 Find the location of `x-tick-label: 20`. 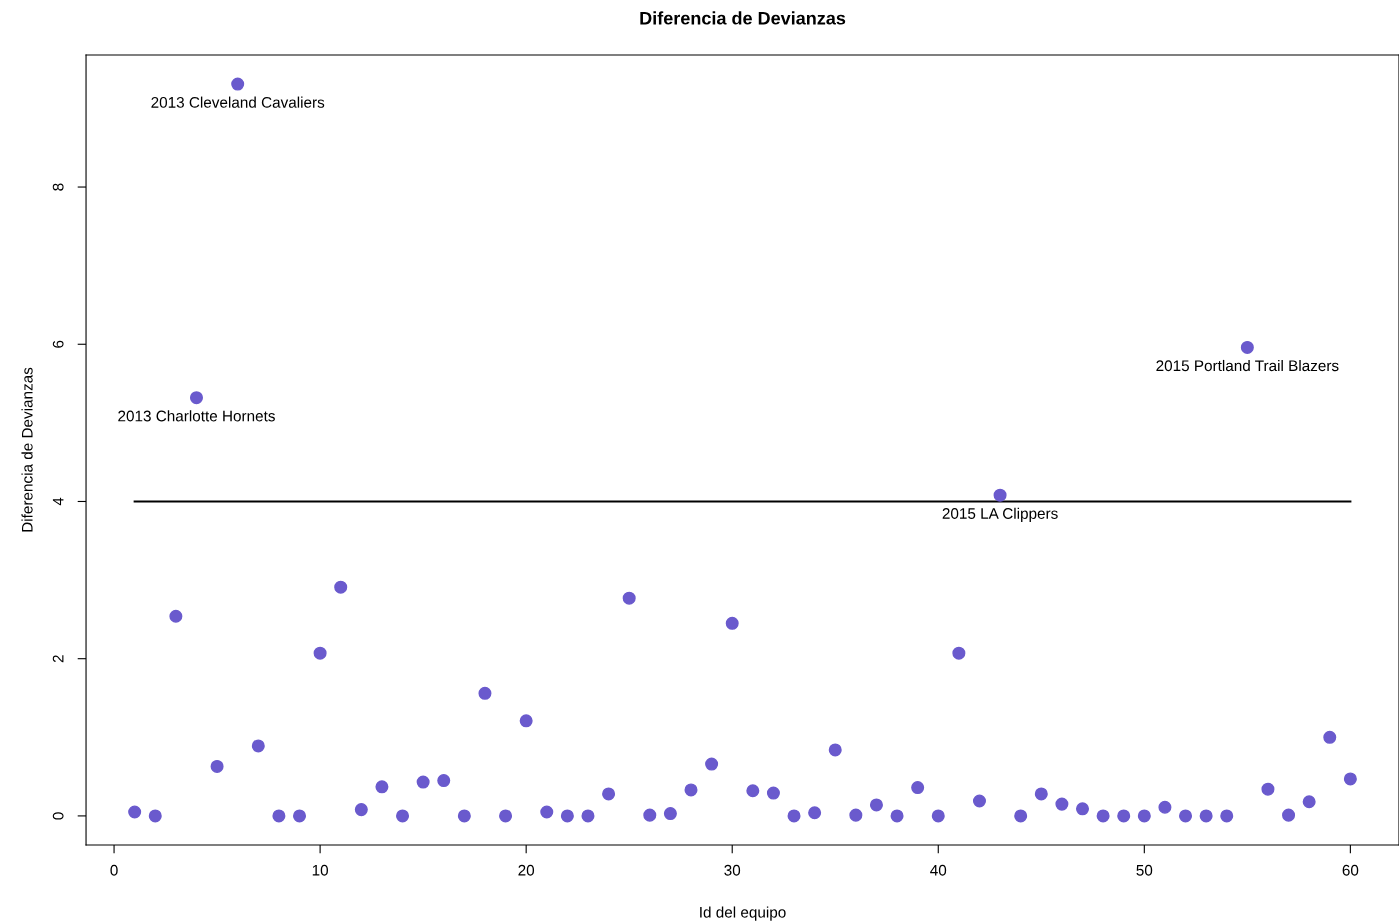

x-tick-label: 20 is located at coordinates (526, 870).